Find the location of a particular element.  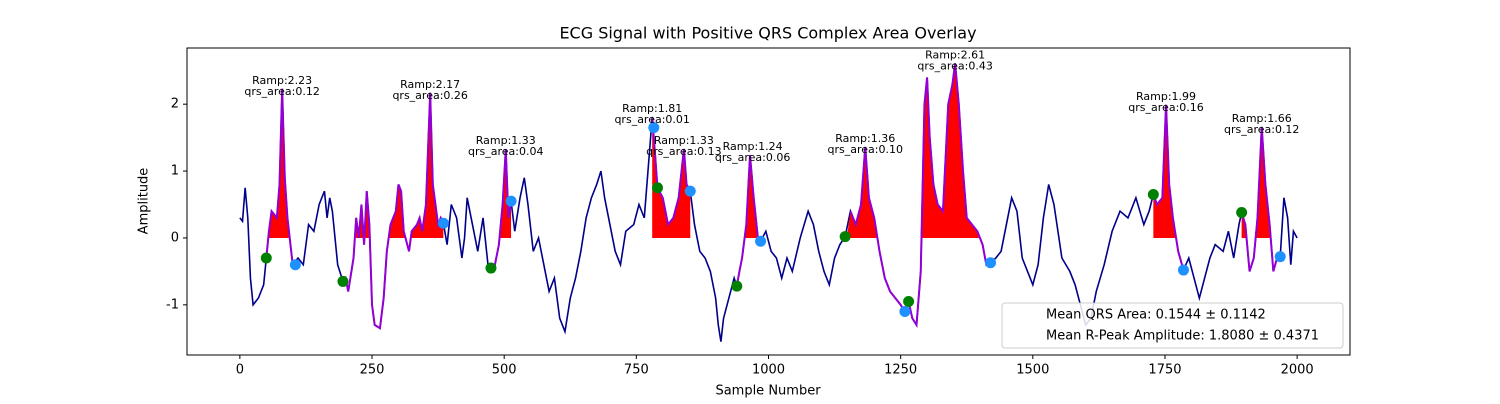

annotation: qrs_area:0.16 is located at coordinates (1165, 107).